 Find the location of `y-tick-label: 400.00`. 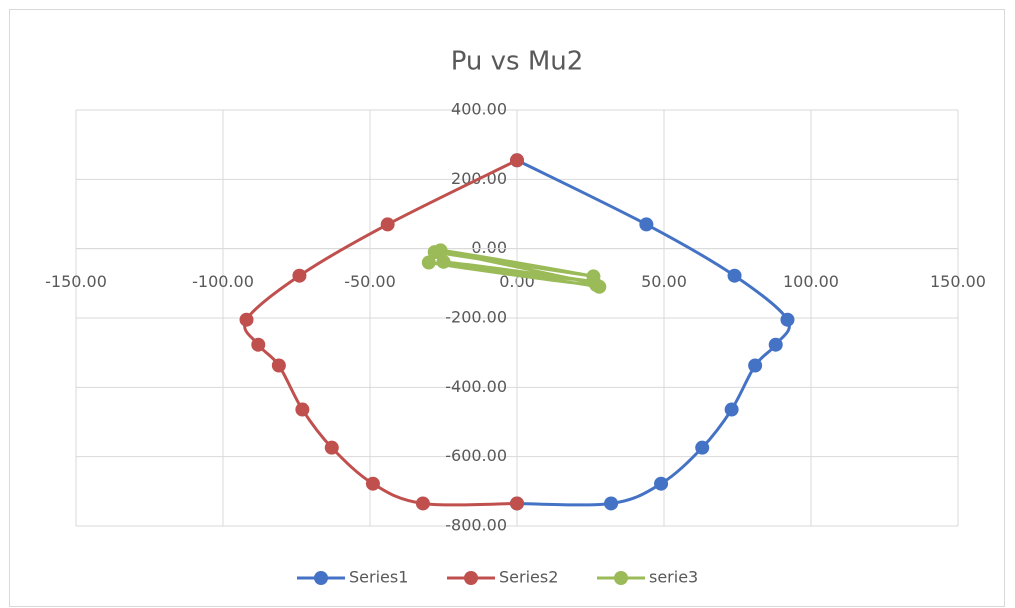

y-tick-label: 400.00 is located at coordinates (479, 109).